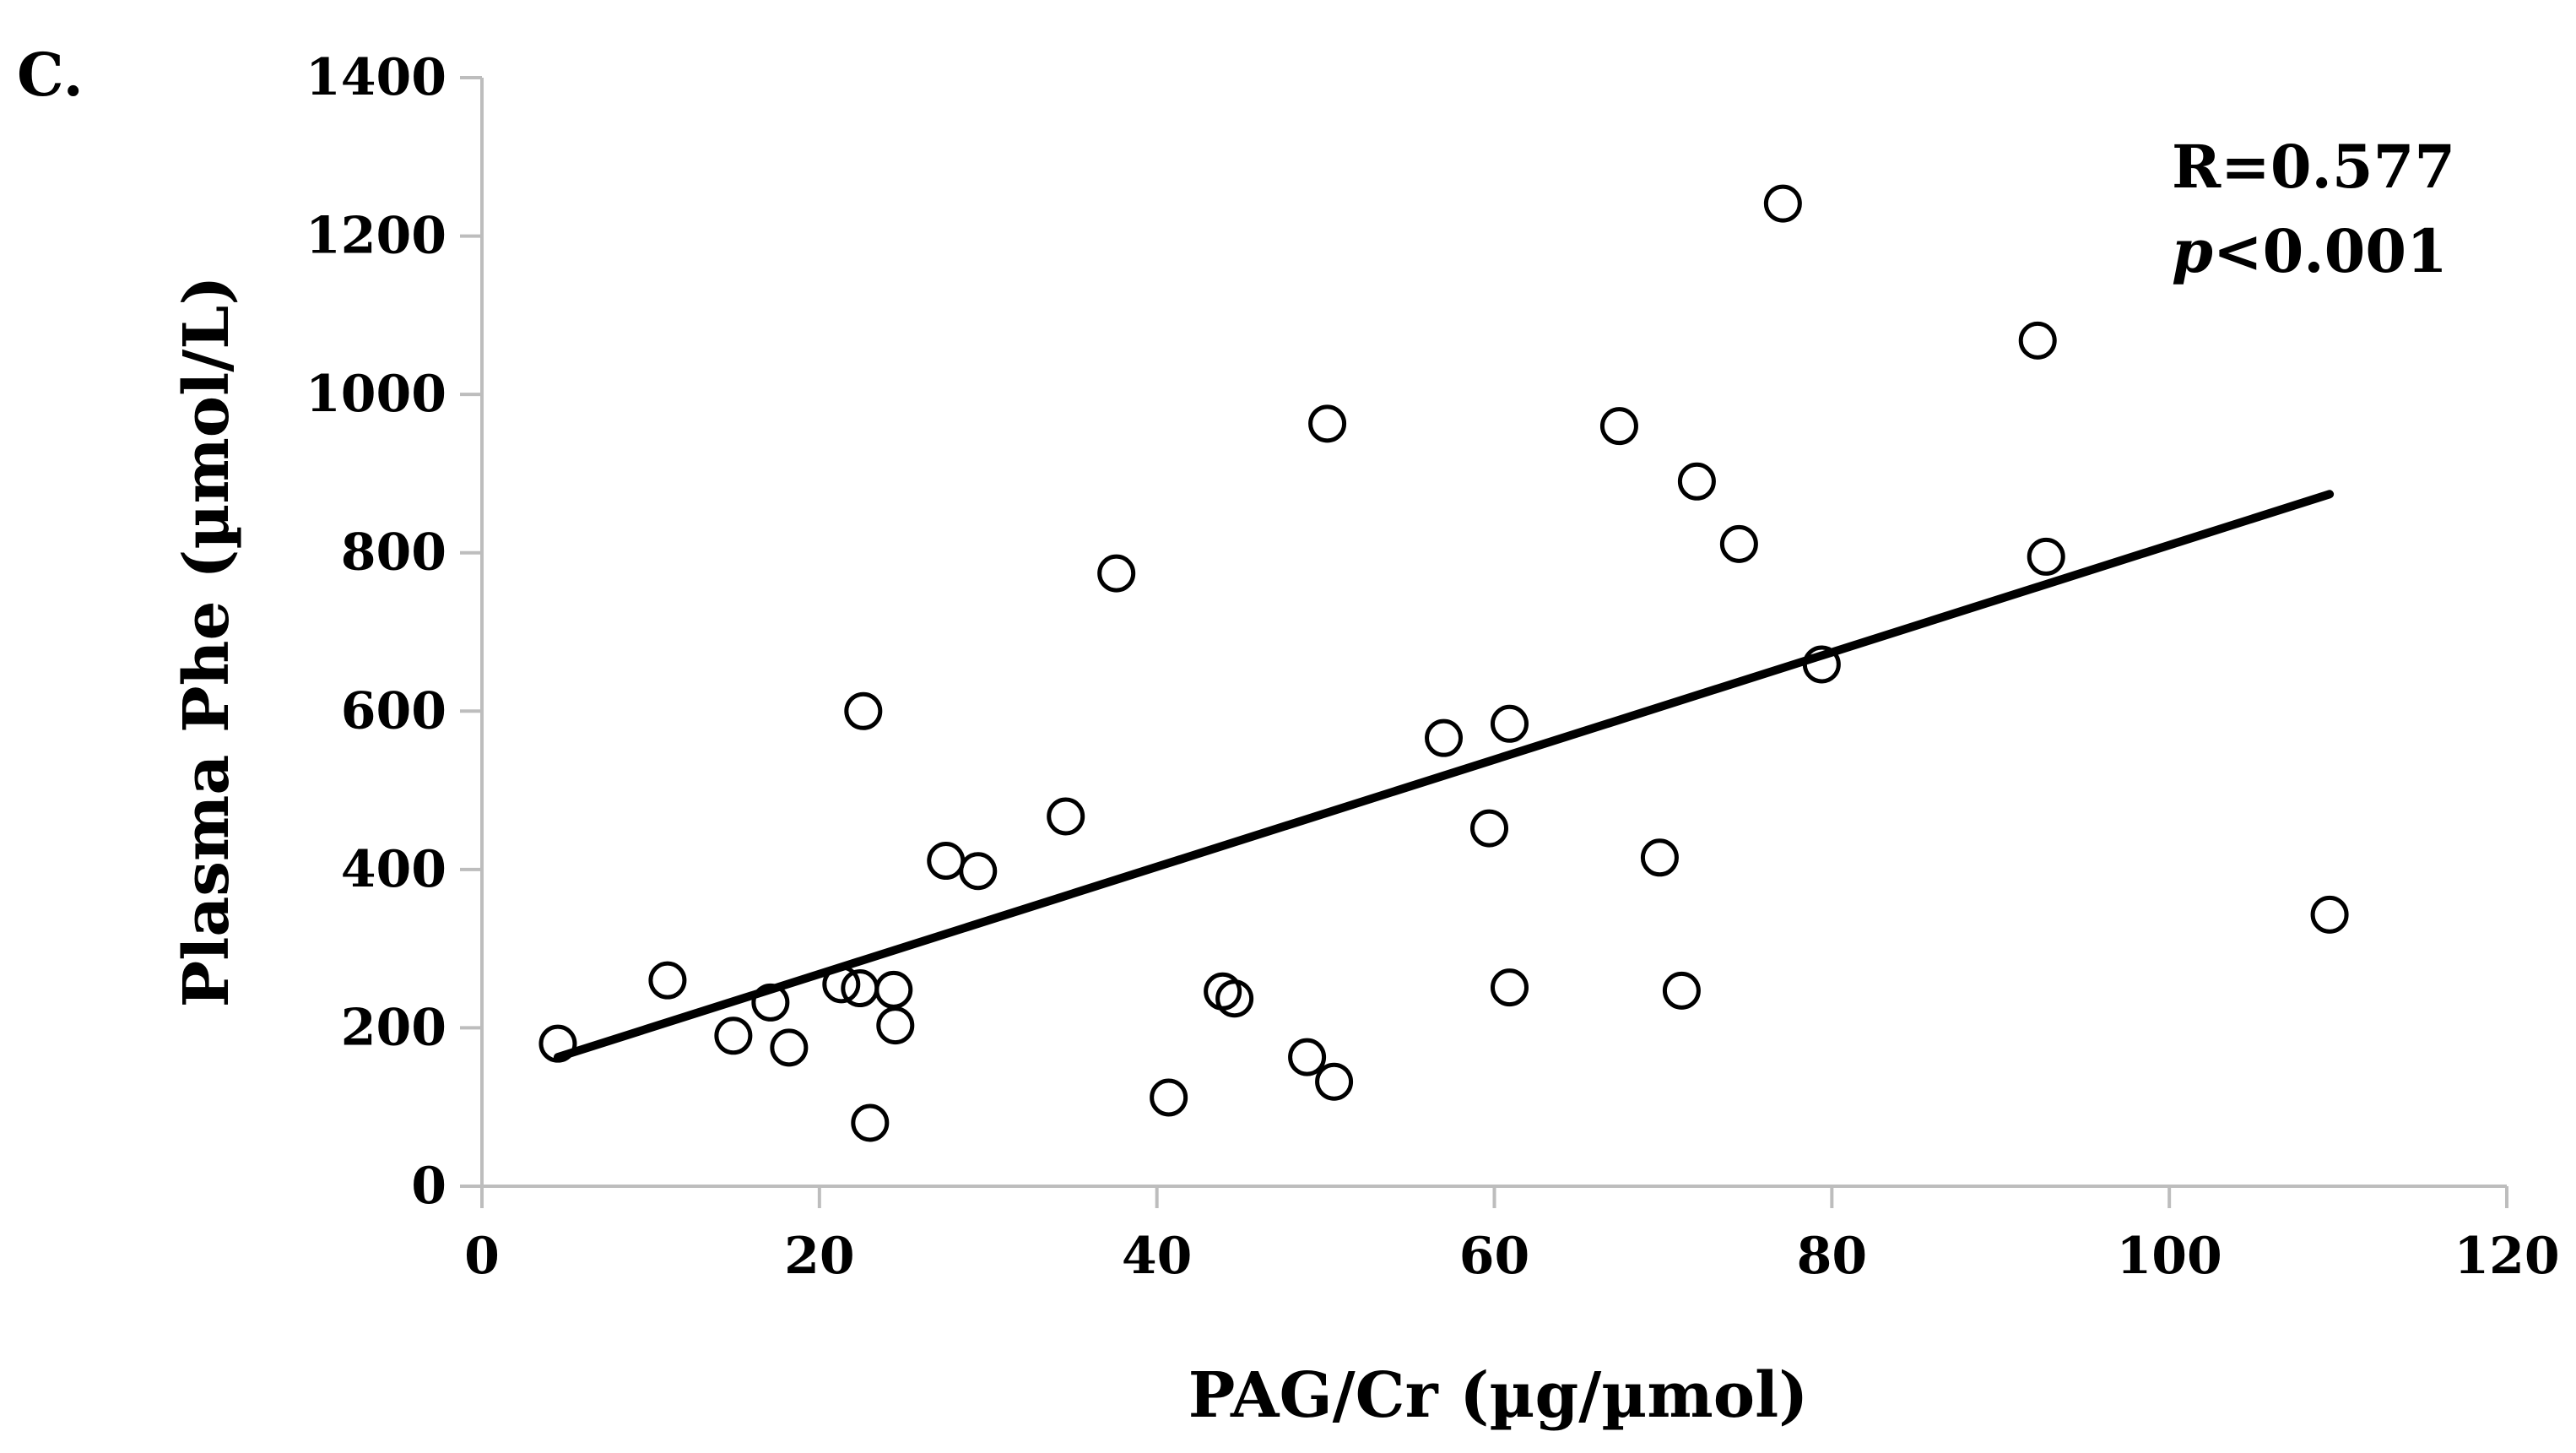  I want to click on y-tick-label: 1400, so click(376, 77).